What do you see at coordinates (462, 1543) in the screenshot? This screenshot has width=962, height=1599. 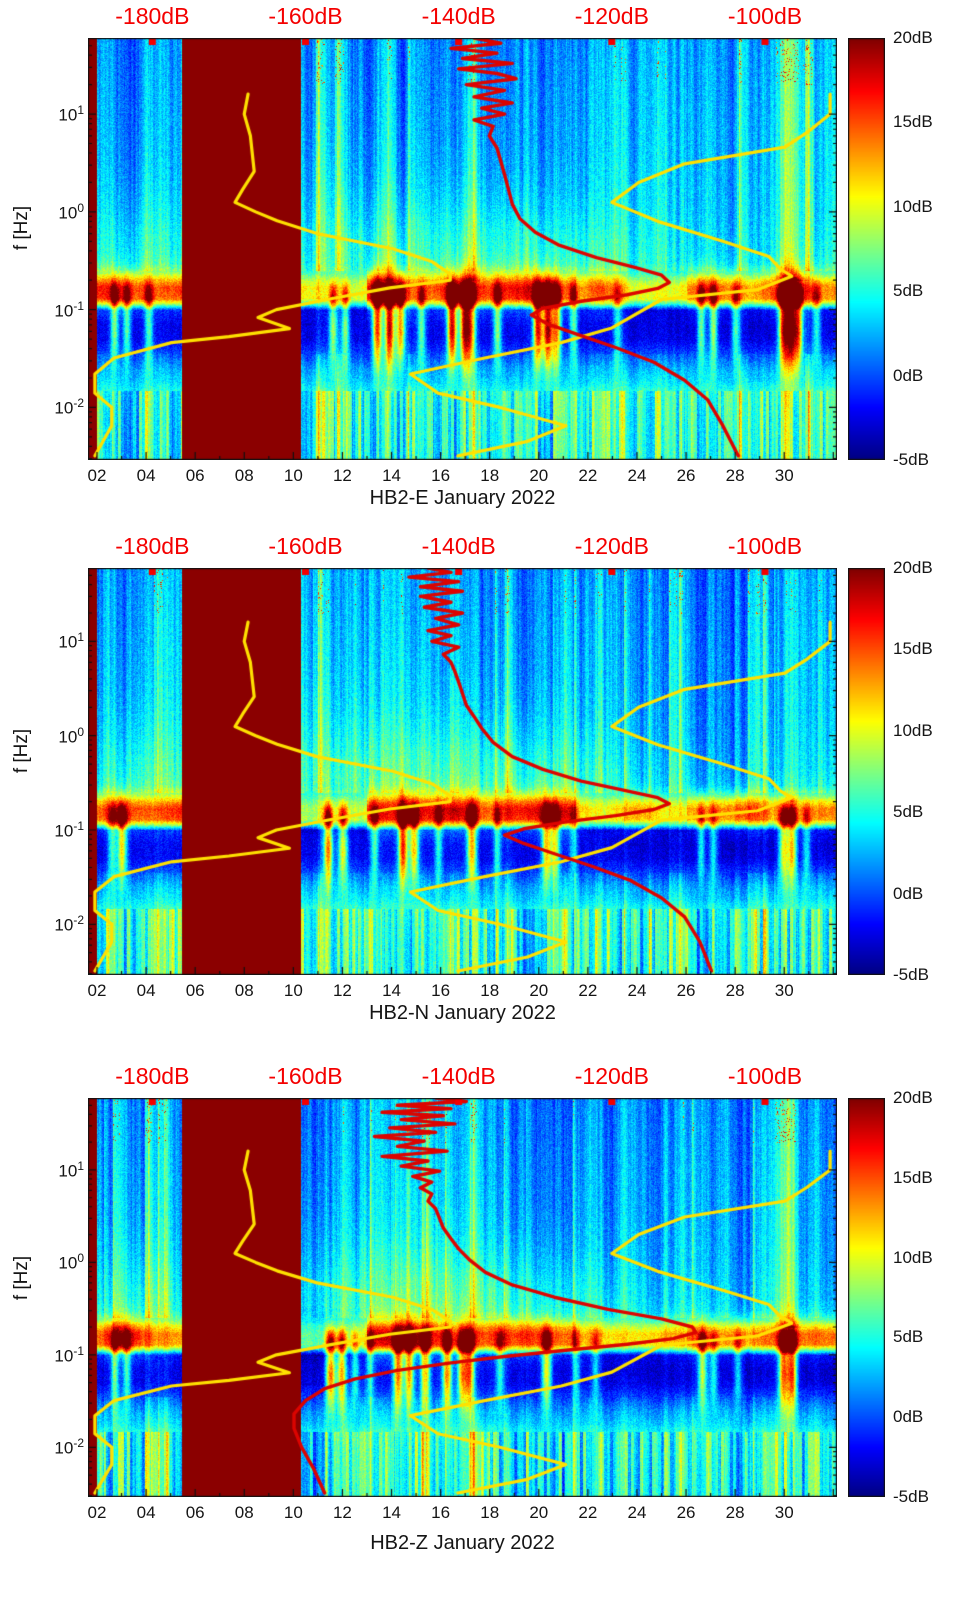 I see `panel-title: HB2-Z January 2022` at bounding box center [462, 1543].